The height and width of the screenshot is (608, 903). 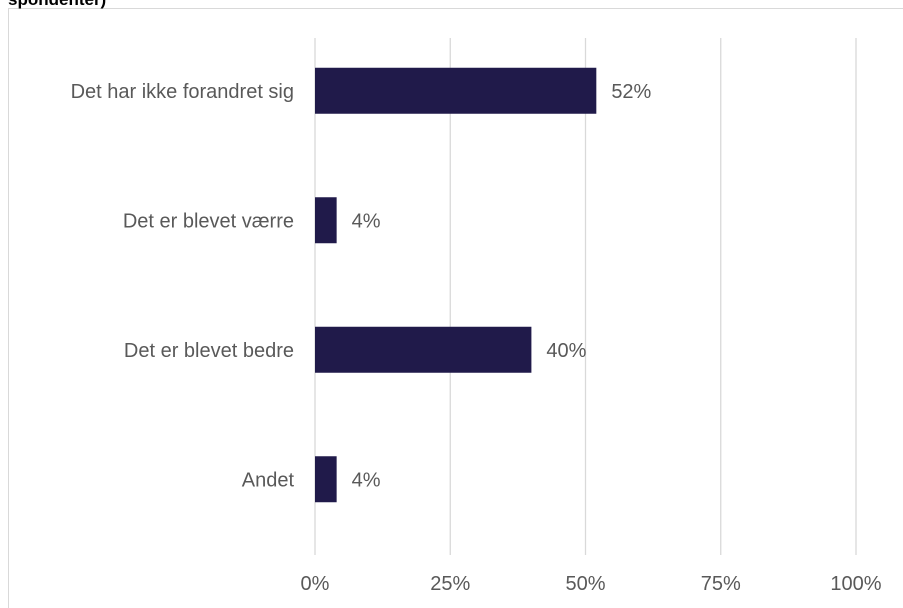 I want to click on x-tick-label: 50%, so click(x=585, y=584).